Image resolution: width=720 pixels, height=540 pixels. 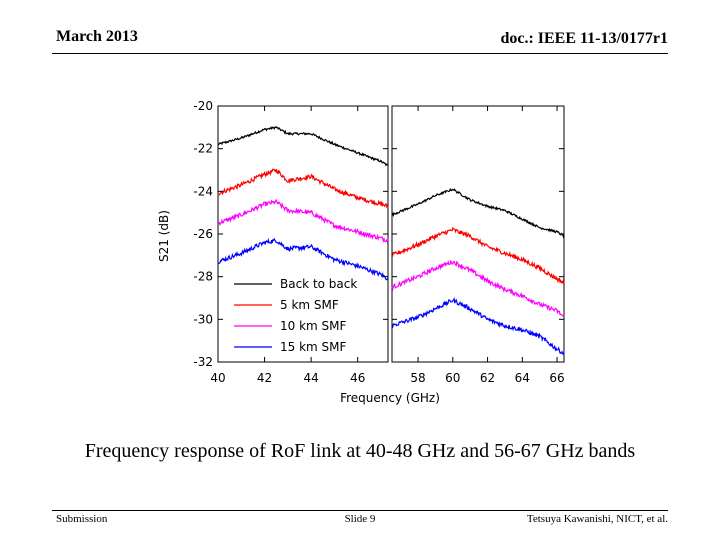 I want to click on y-tick-label: -20, so click(x=203, y=106).